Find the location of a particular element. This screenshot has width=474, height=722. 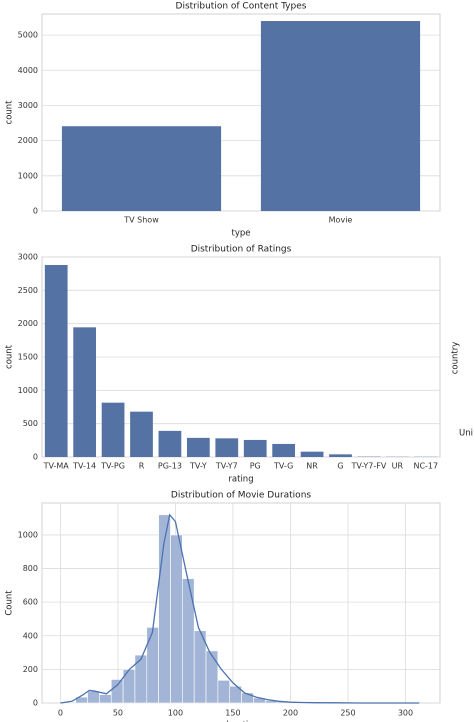

side-tick-label: Uni is located at coordinates (466, 434).